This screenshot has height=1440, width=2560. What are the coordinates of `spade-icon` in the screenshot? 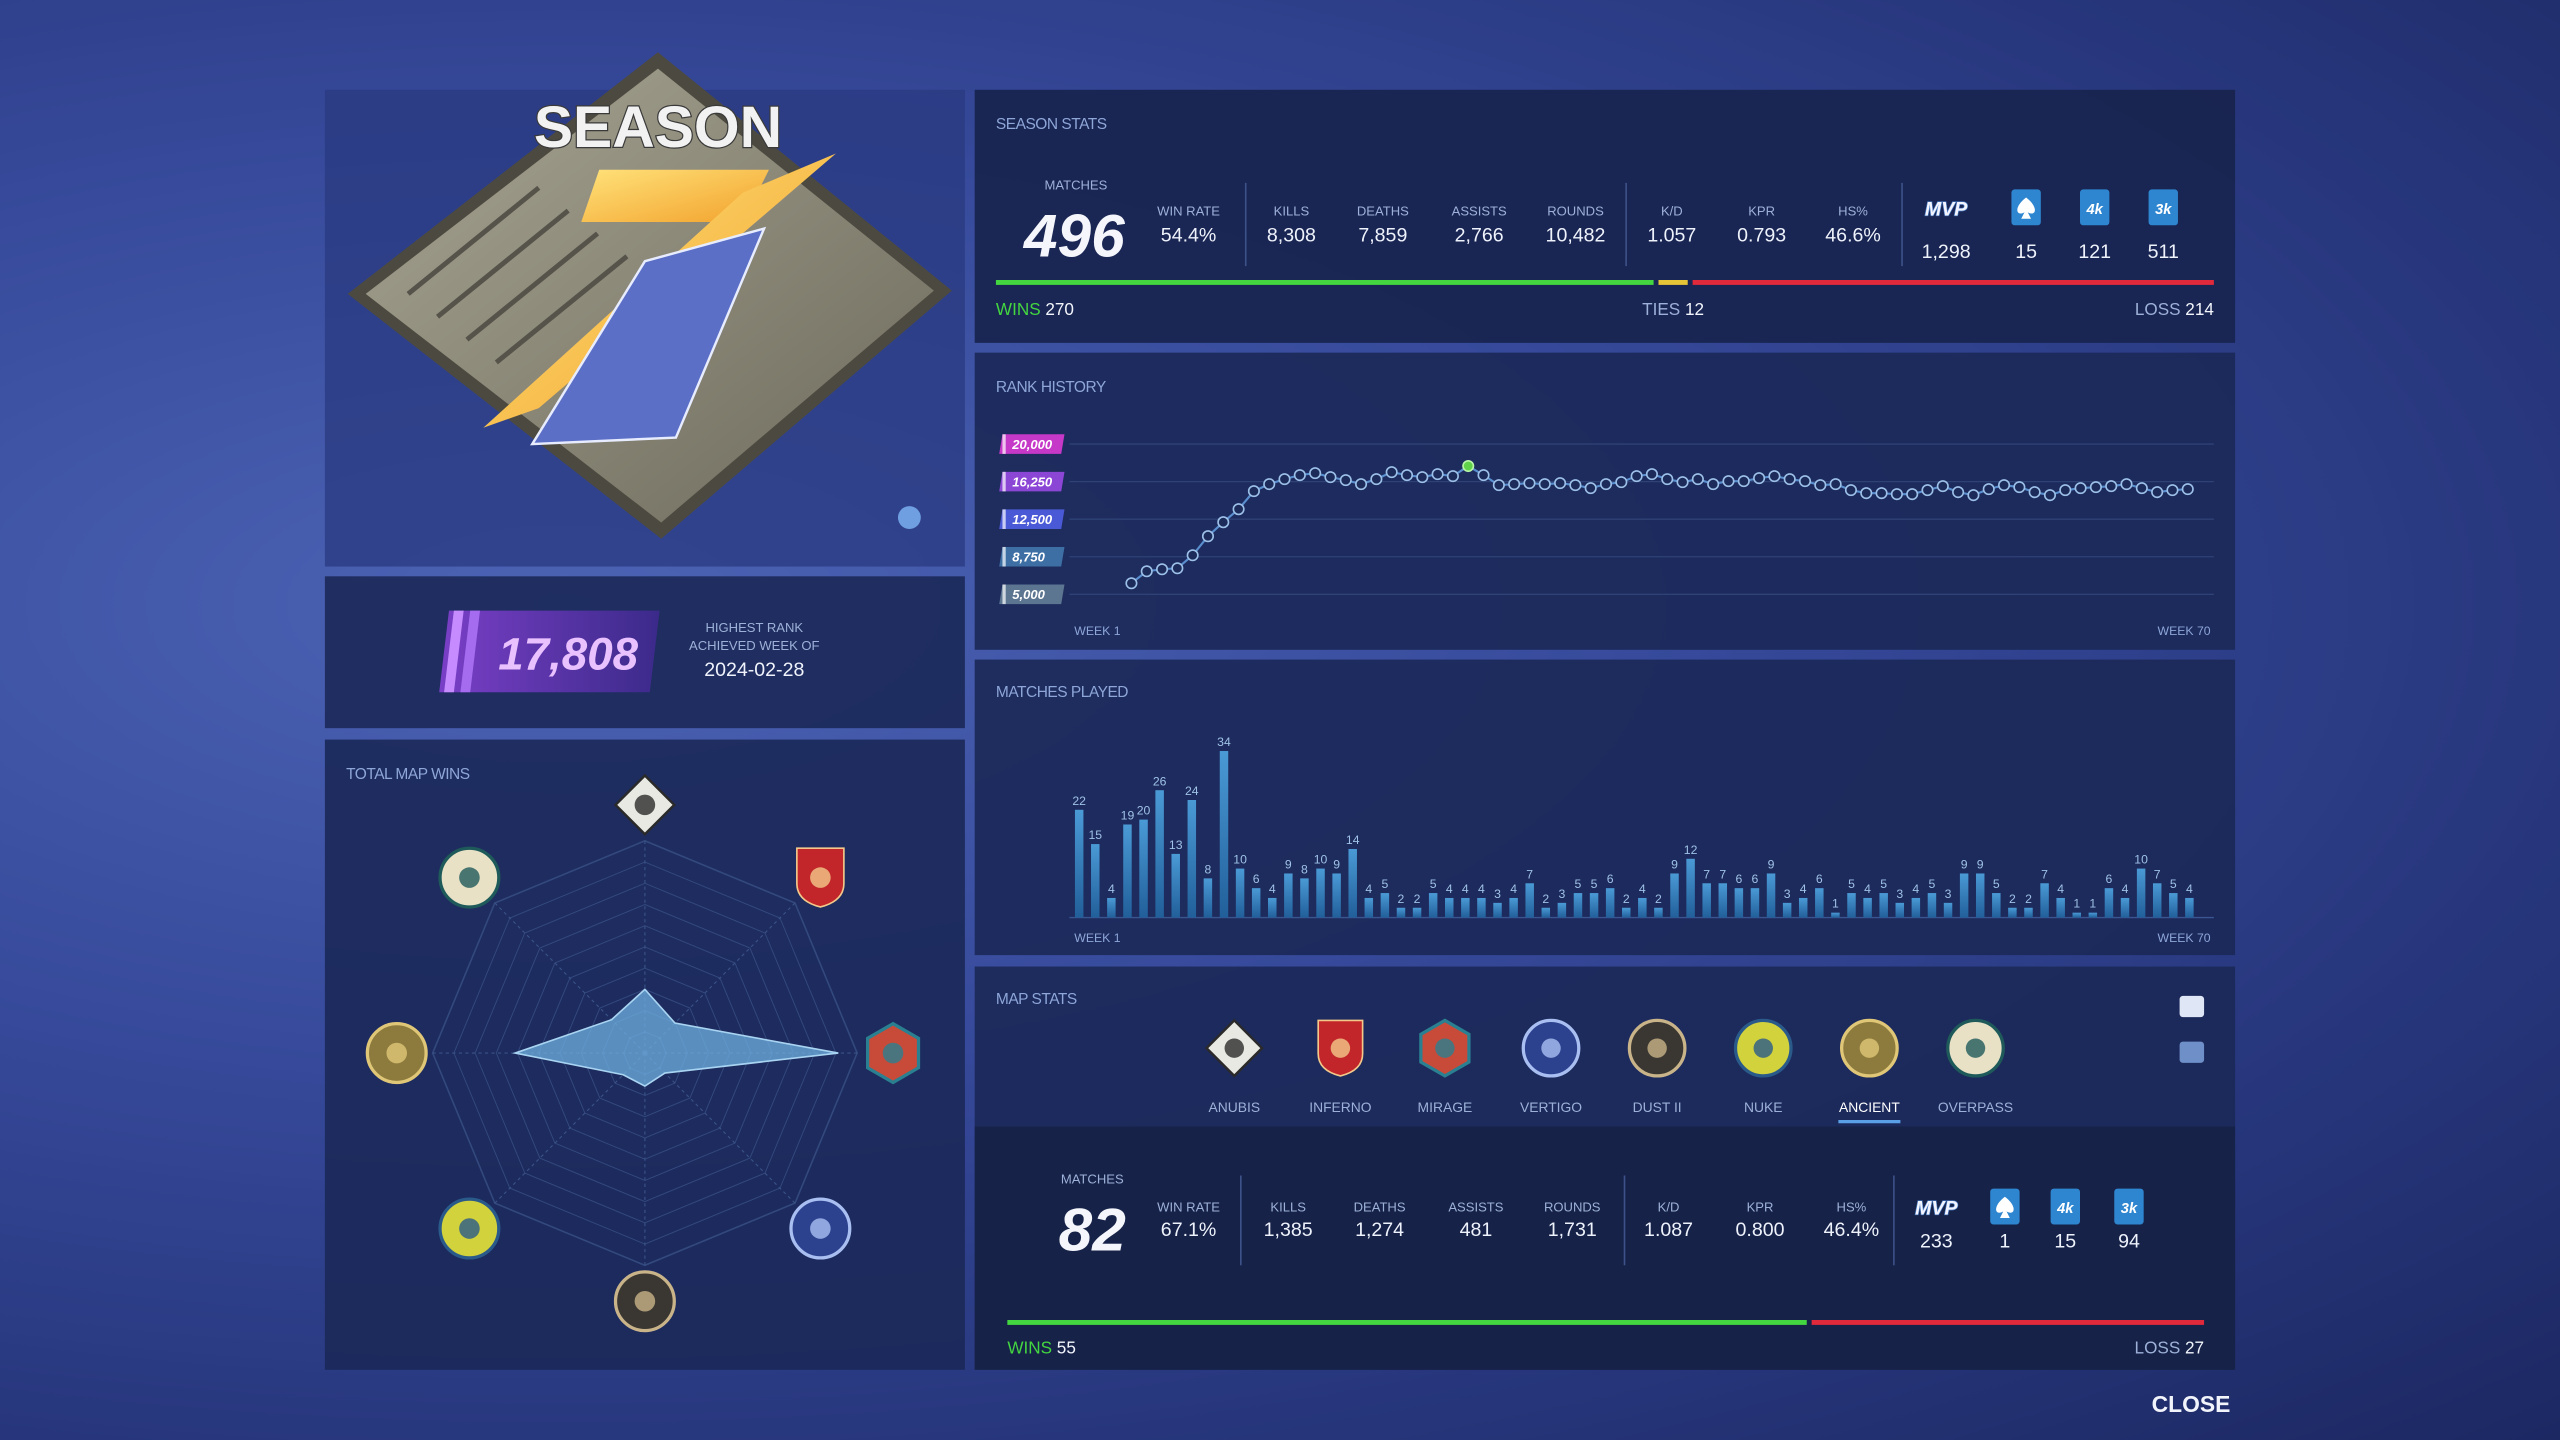 It's located at (2005, 1207).